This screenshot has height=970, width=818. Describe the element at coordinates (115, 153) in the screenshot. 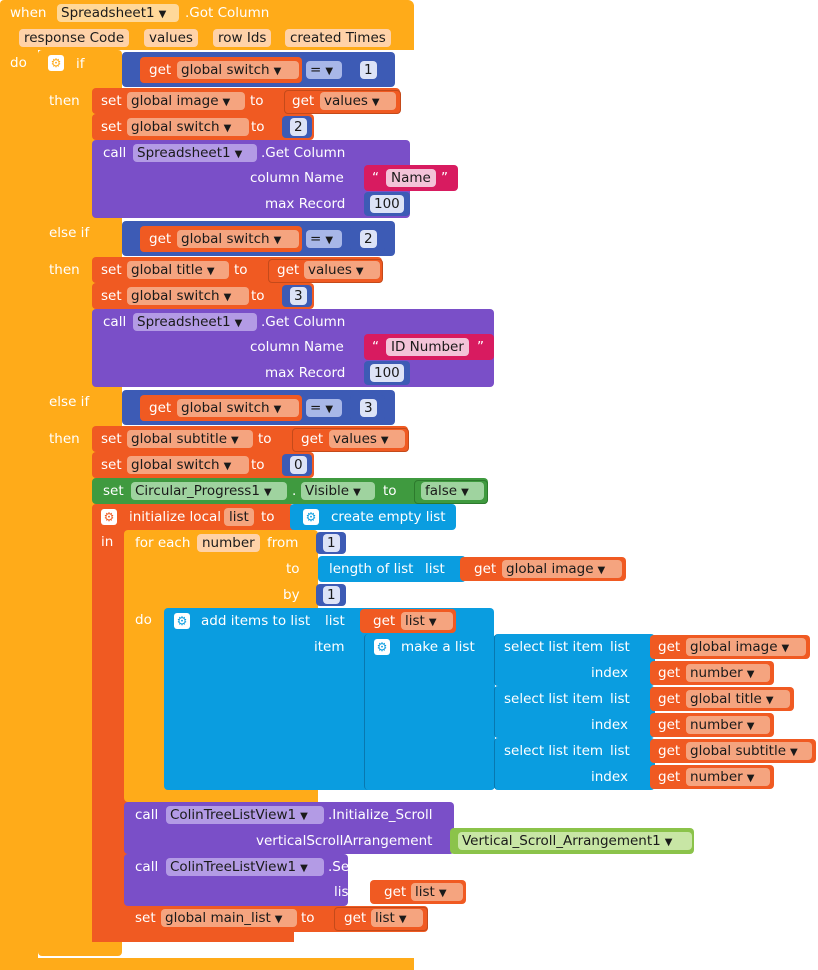

I see `call-label: call` at that location.